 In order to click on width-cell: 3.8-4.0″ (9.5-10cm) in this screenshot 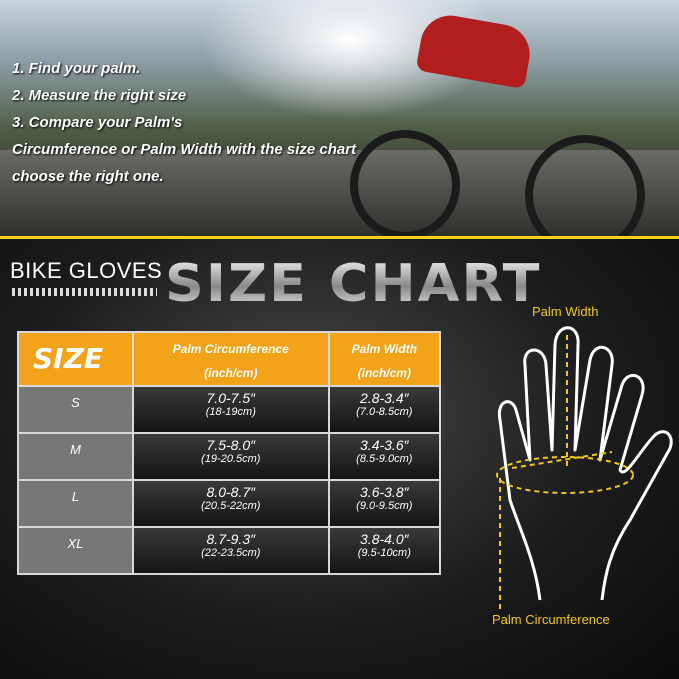, I will do `click(384, 550)`.